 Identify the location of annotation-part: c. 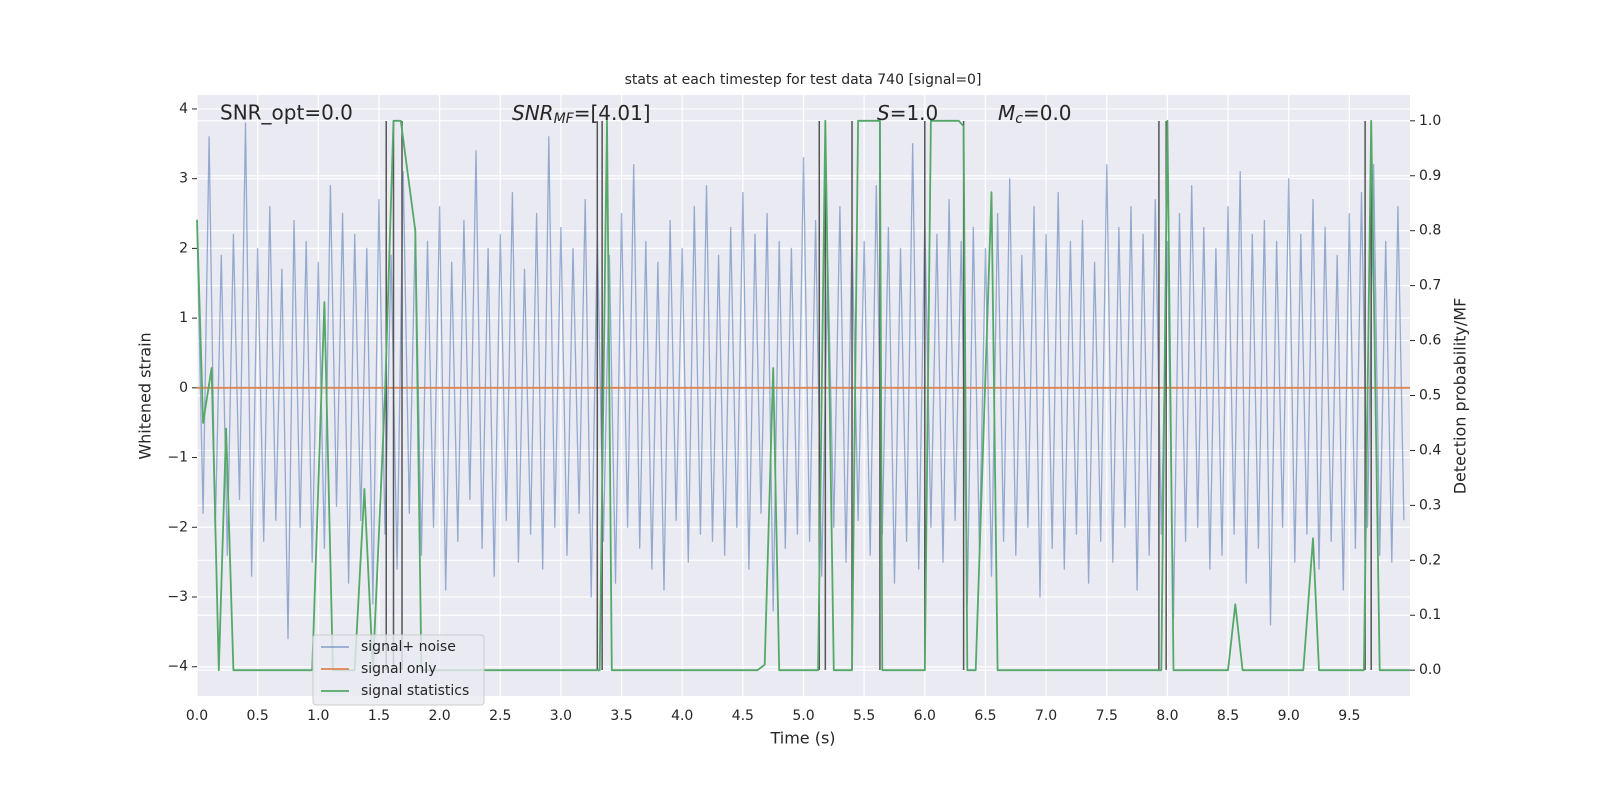
(1019, 119).